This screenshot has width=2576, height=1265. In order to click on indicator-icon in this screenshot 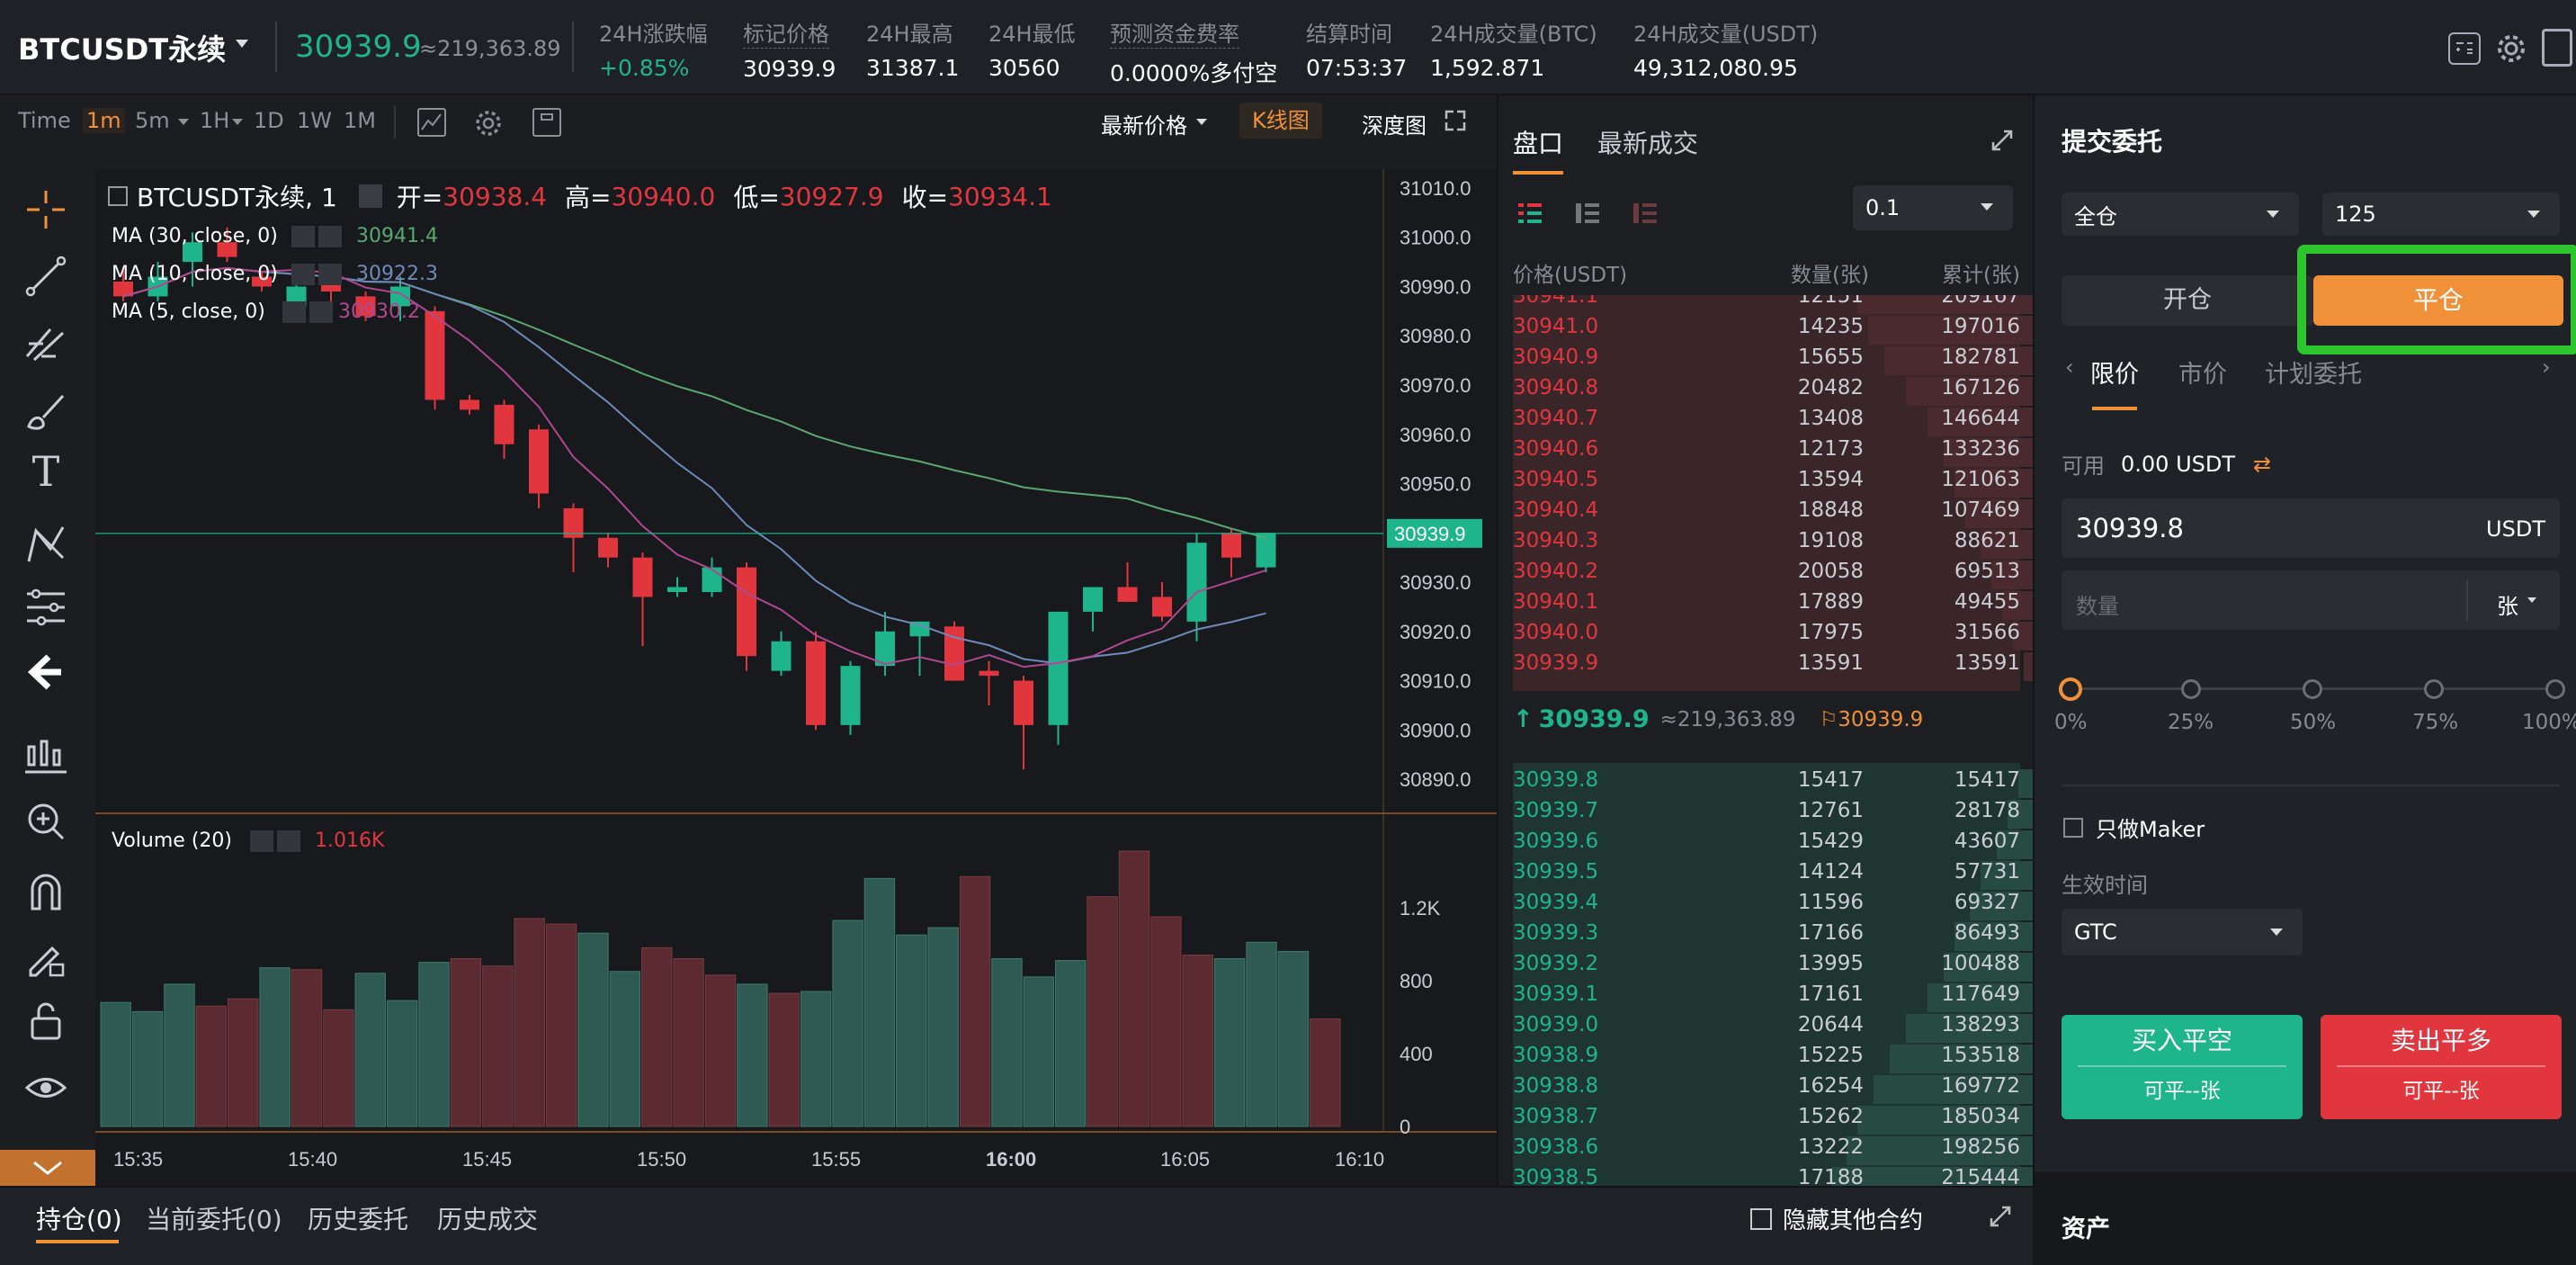, I will do `click(431, 123)`.